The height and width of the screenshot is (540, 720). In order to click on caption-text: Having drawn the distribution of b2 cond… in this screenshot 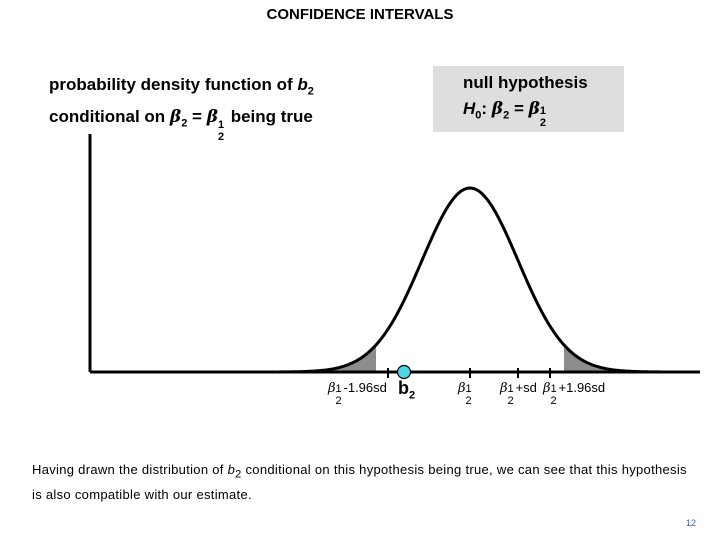, I will do `click(359, 482)`.